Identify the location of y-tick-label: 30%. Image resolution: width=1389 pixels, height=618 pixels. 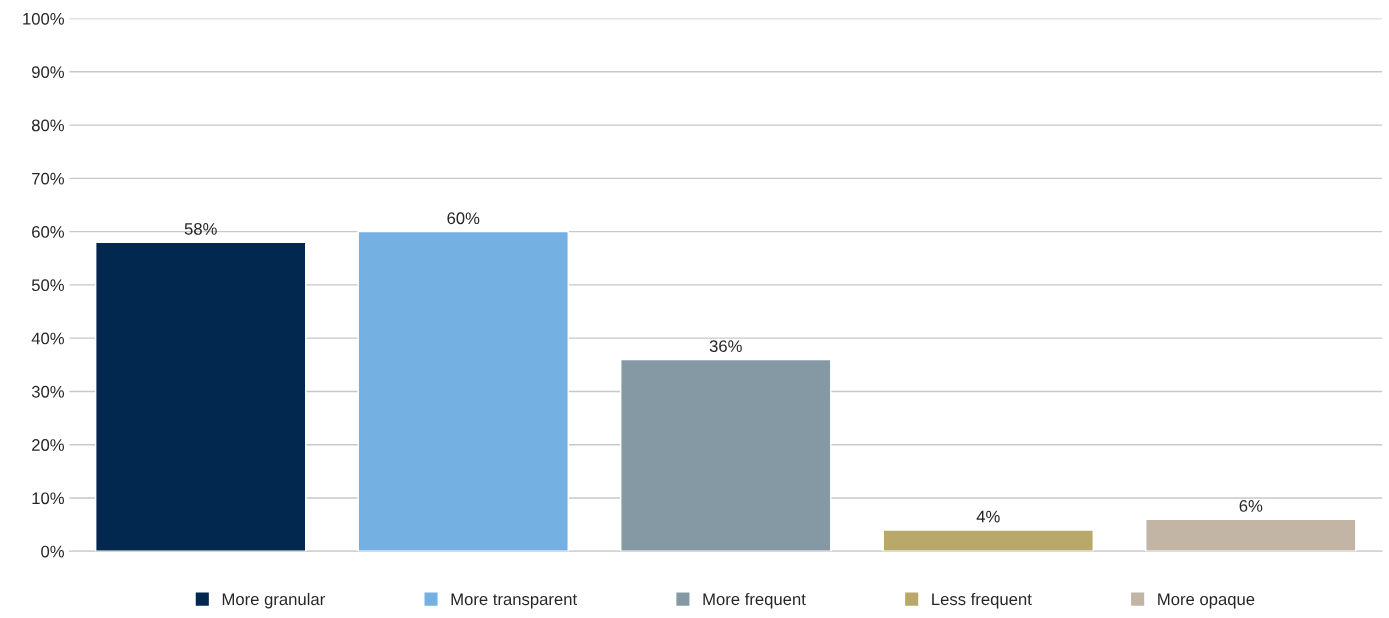
(47, 391).